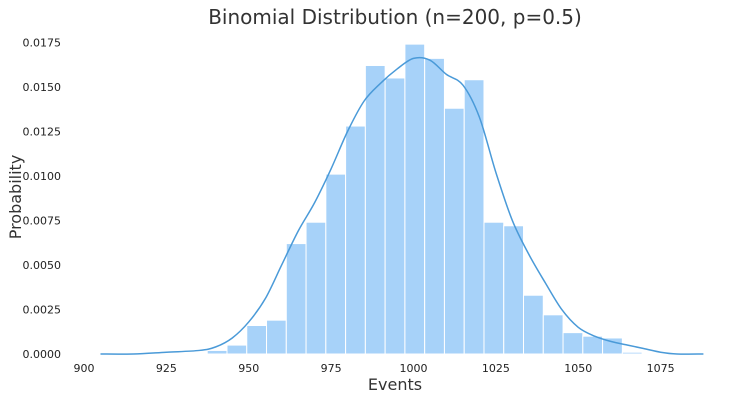  What do you see at coordinates (578, 368) in the screenshot?
I see `x-tick-label: 1050` at bounding box center [578, 368].